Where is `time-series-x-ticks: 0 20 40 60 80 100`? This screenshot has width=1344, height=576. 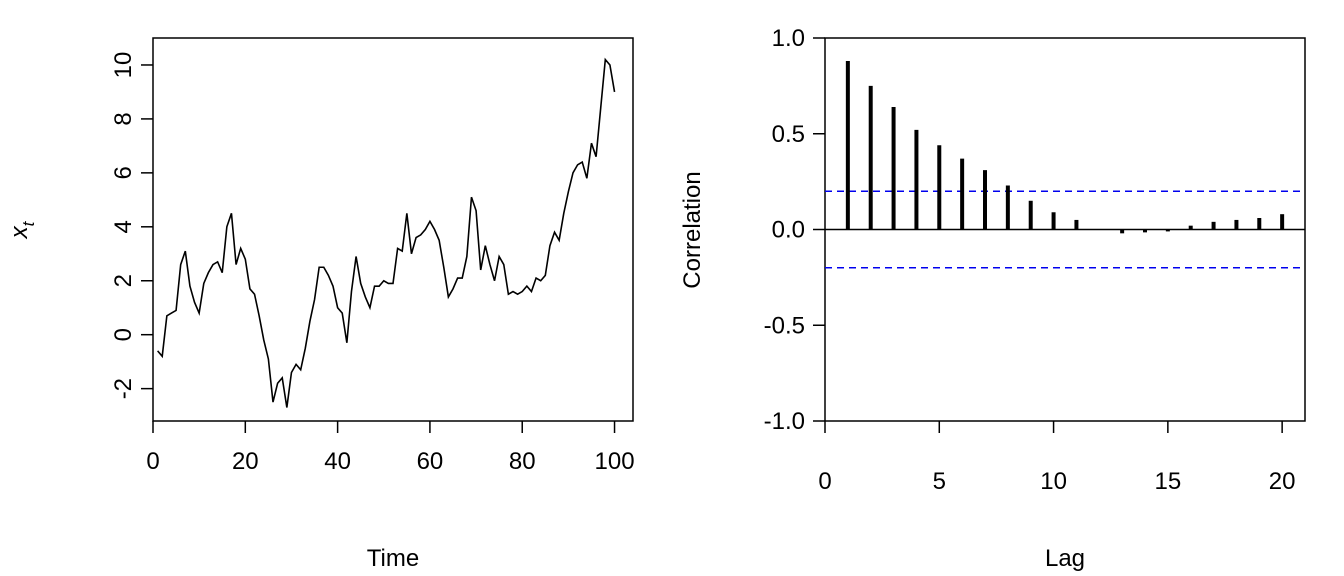 time-series-x-ticks: 0 20 40 60 80 100 is located at coordinates (390, 448).